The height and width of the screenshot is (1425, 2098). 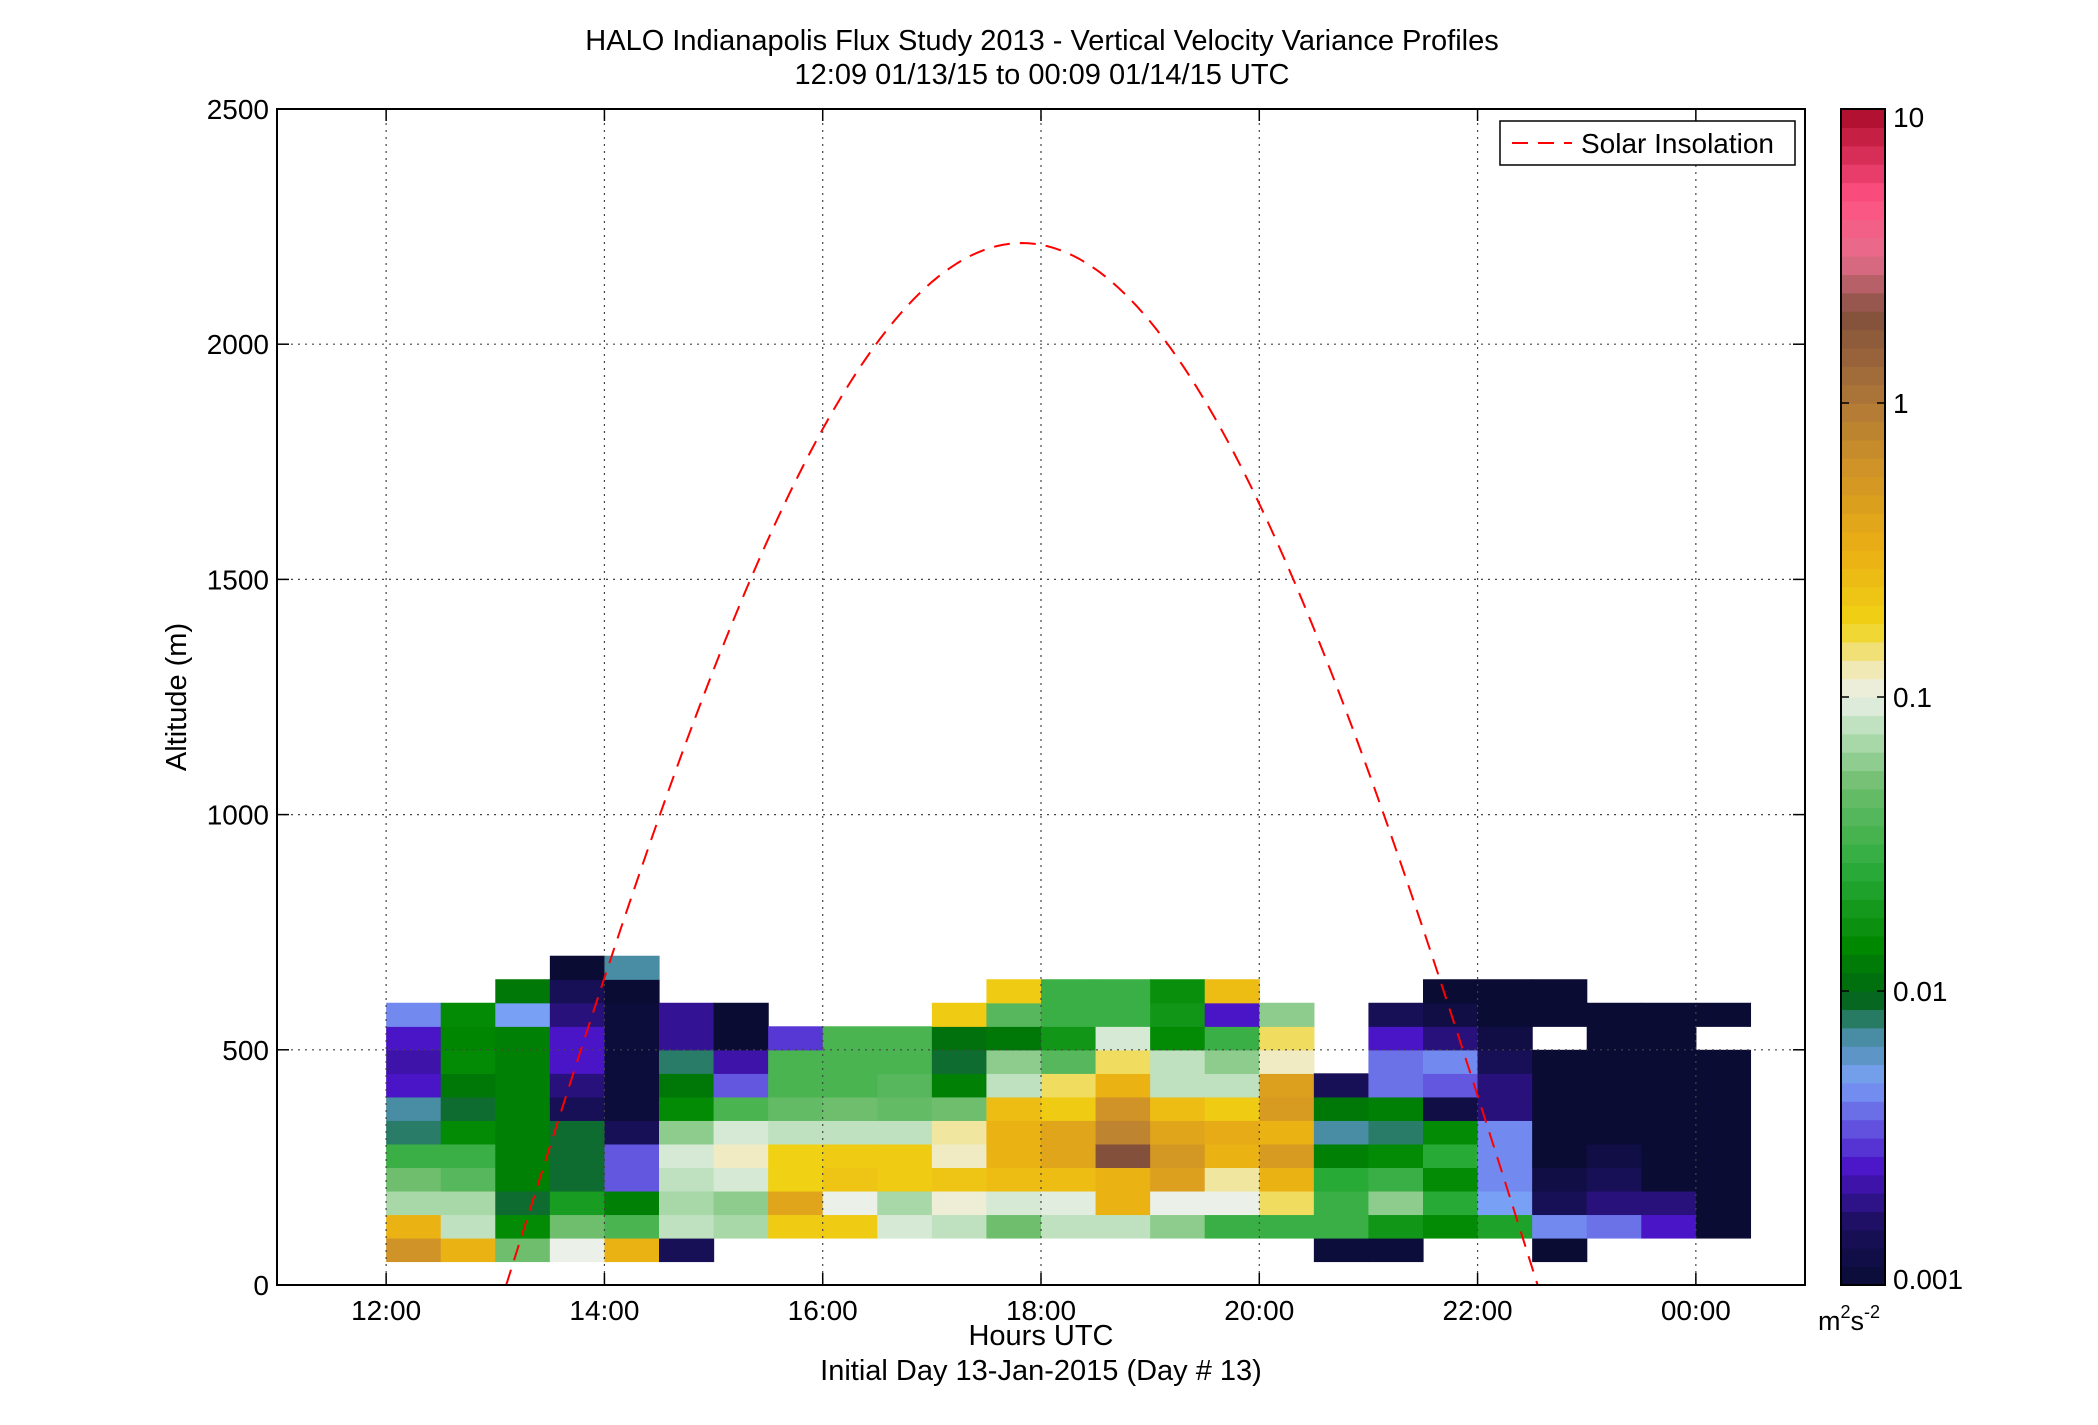 I want to click on x-axis-sublabel: Initial Day 13-Jan-2015 (Day # 13), so click(x=1041, y=1371).